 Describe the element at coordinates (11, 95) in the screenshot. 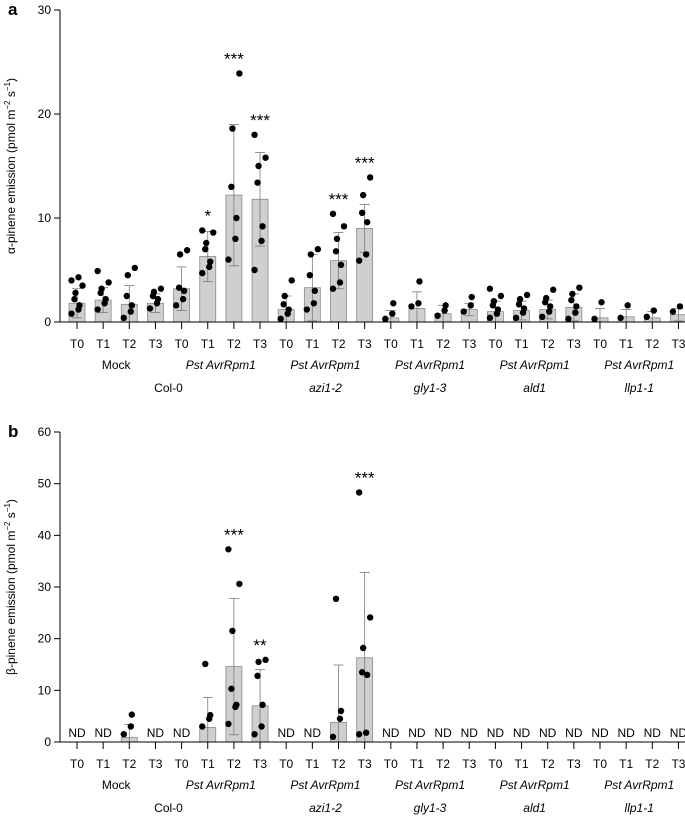

I see `y-axis-title-ylabel-mid: s` at that location.